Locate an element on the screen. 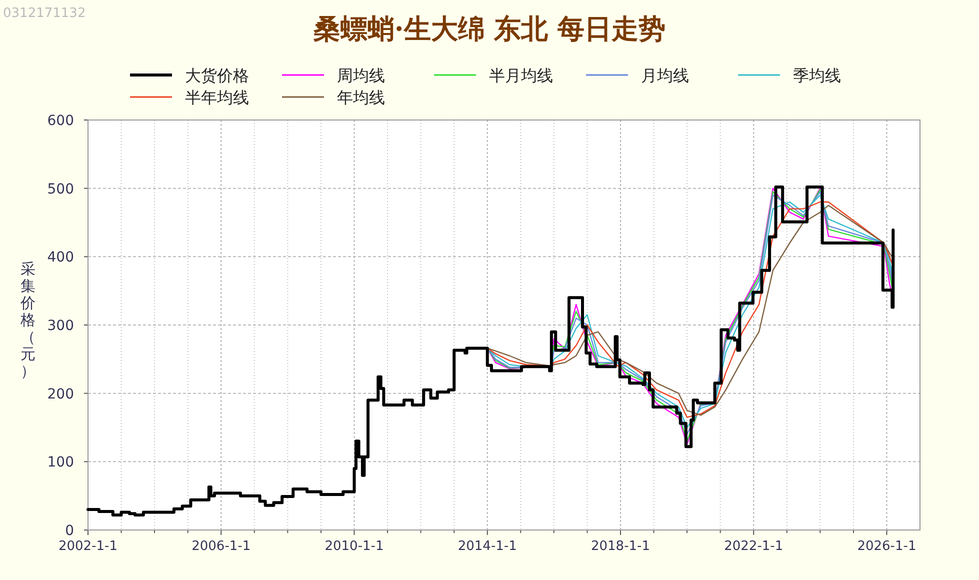 This screenshot has height=580, width=979. y-tick-label: 0 is located at coordinates (69, 531).